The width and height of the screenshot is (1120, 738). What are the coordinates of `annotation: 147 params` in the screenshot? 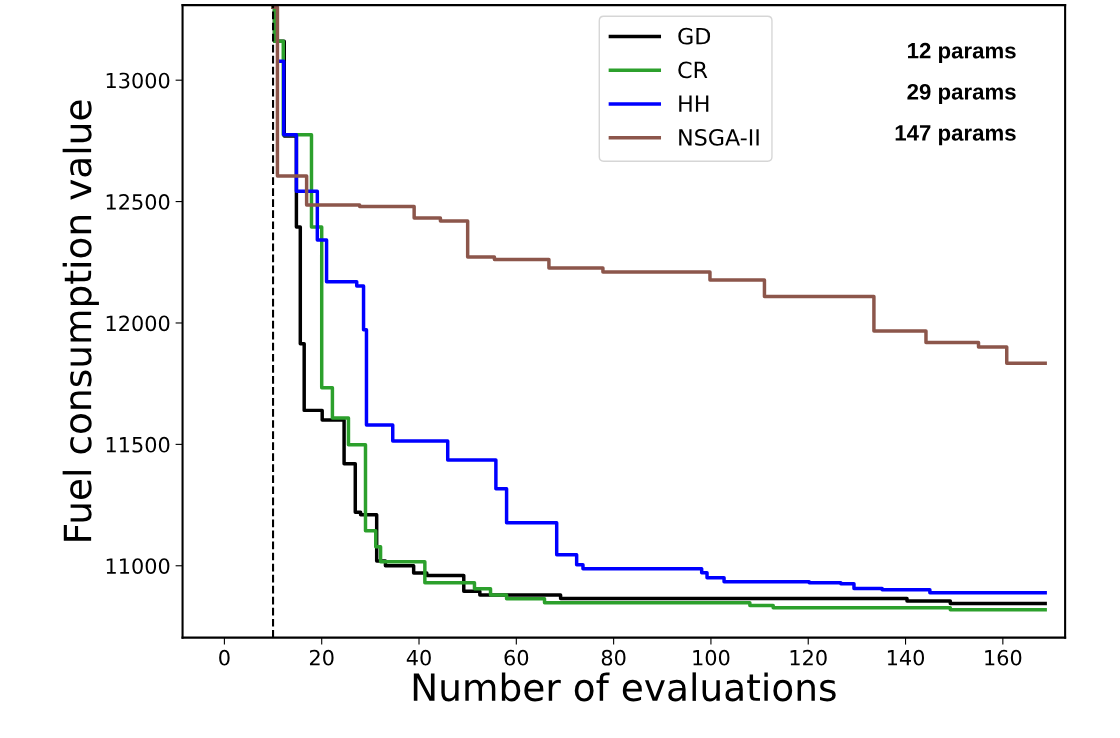 It's located at (955, 135).